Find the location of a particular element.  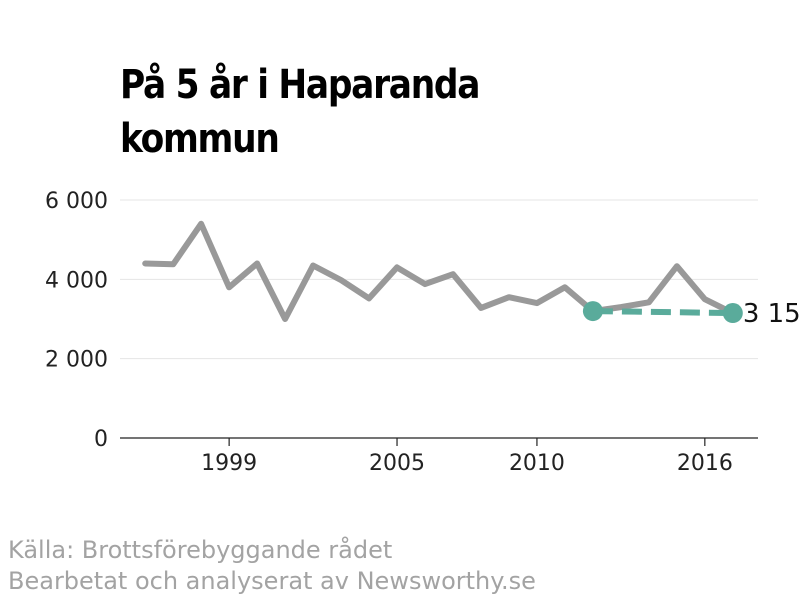

end-value-label: 3 150 is located at coordinates (771, 314).